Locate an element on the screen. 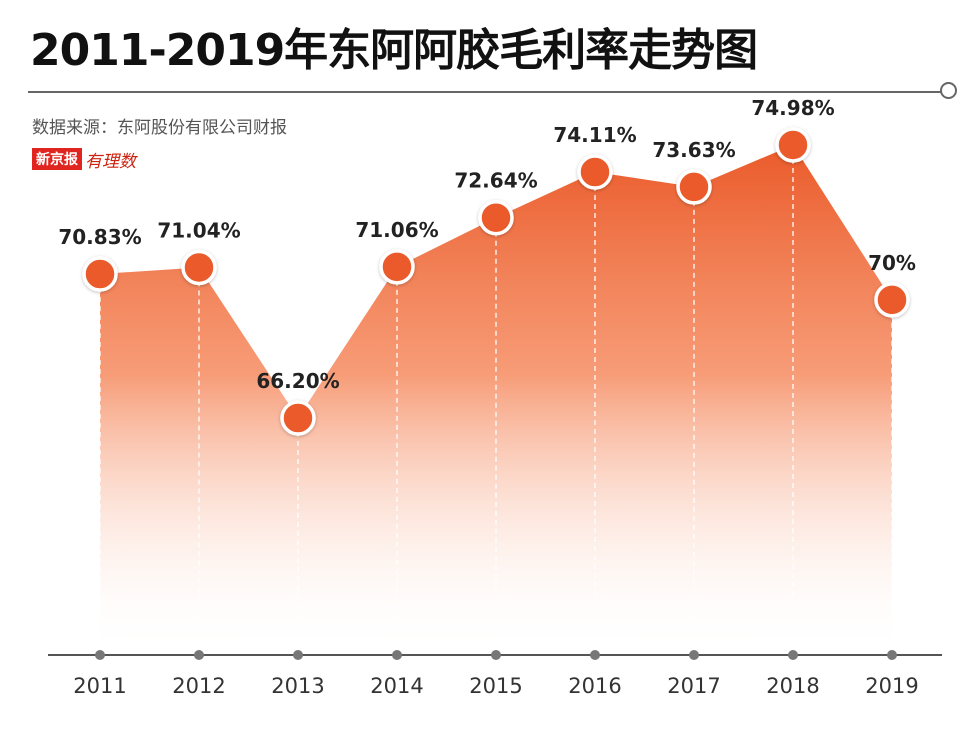 The width and height of the screenshot is (972, 734). x-tick-label-2011: 2011 is located at coordinates (99, 686).